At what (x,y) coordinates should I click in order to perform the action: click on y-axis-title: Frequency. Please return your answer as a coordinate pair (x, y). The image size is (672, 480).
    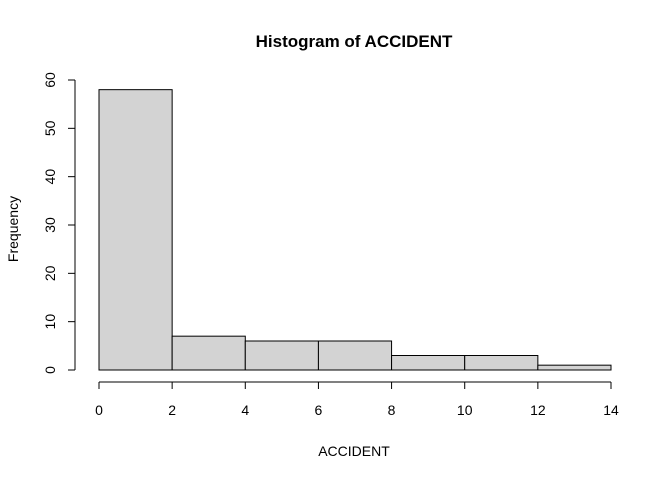
    Looking at the image, I should click on (13, 229).